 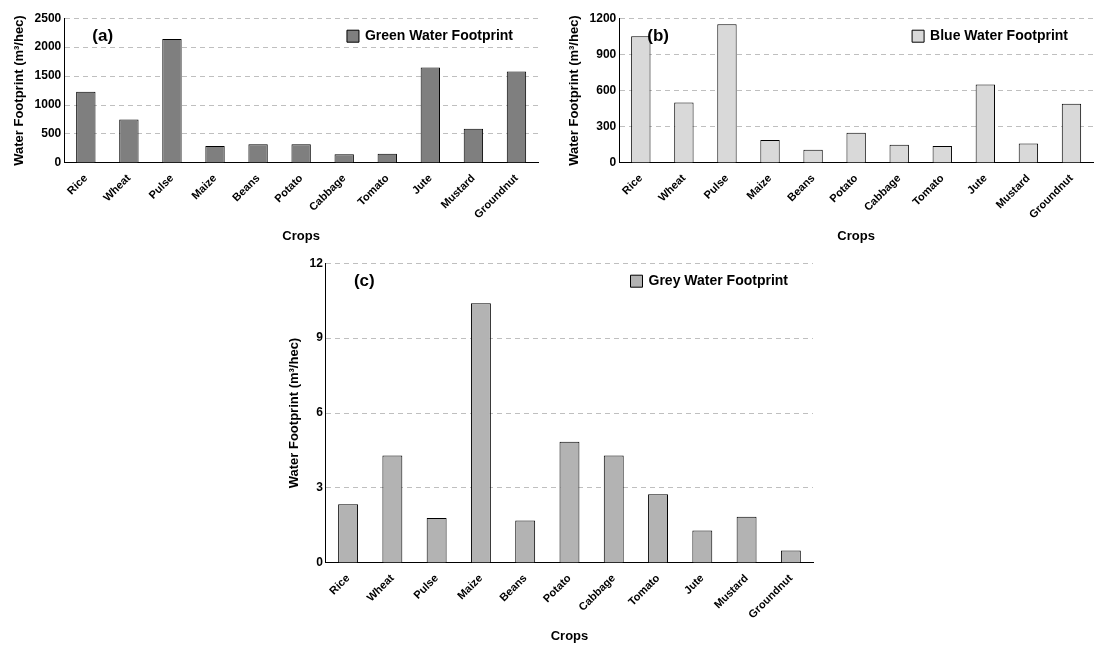 What do you see at coordinates (48, 46) in the screenshot?
I see `y-tick-label: 2000` at bounding box center [48, 46].